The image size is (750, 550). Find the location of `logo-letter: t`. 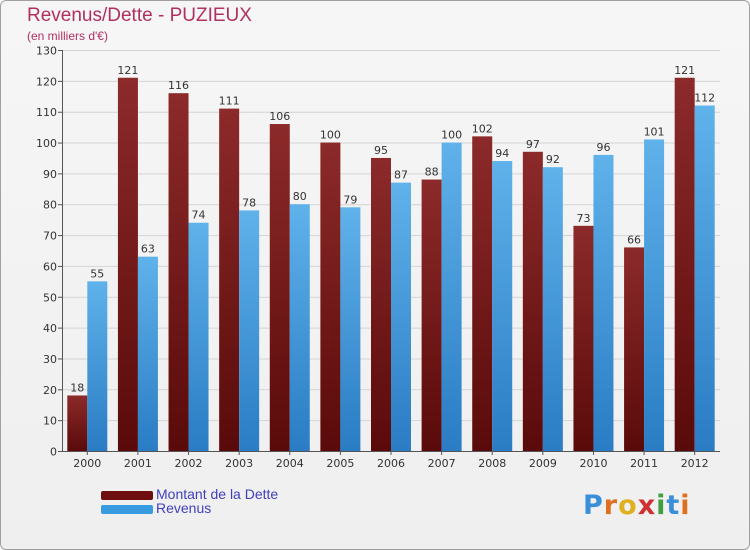

logo-letter: t is located at coordinates (673, 505).